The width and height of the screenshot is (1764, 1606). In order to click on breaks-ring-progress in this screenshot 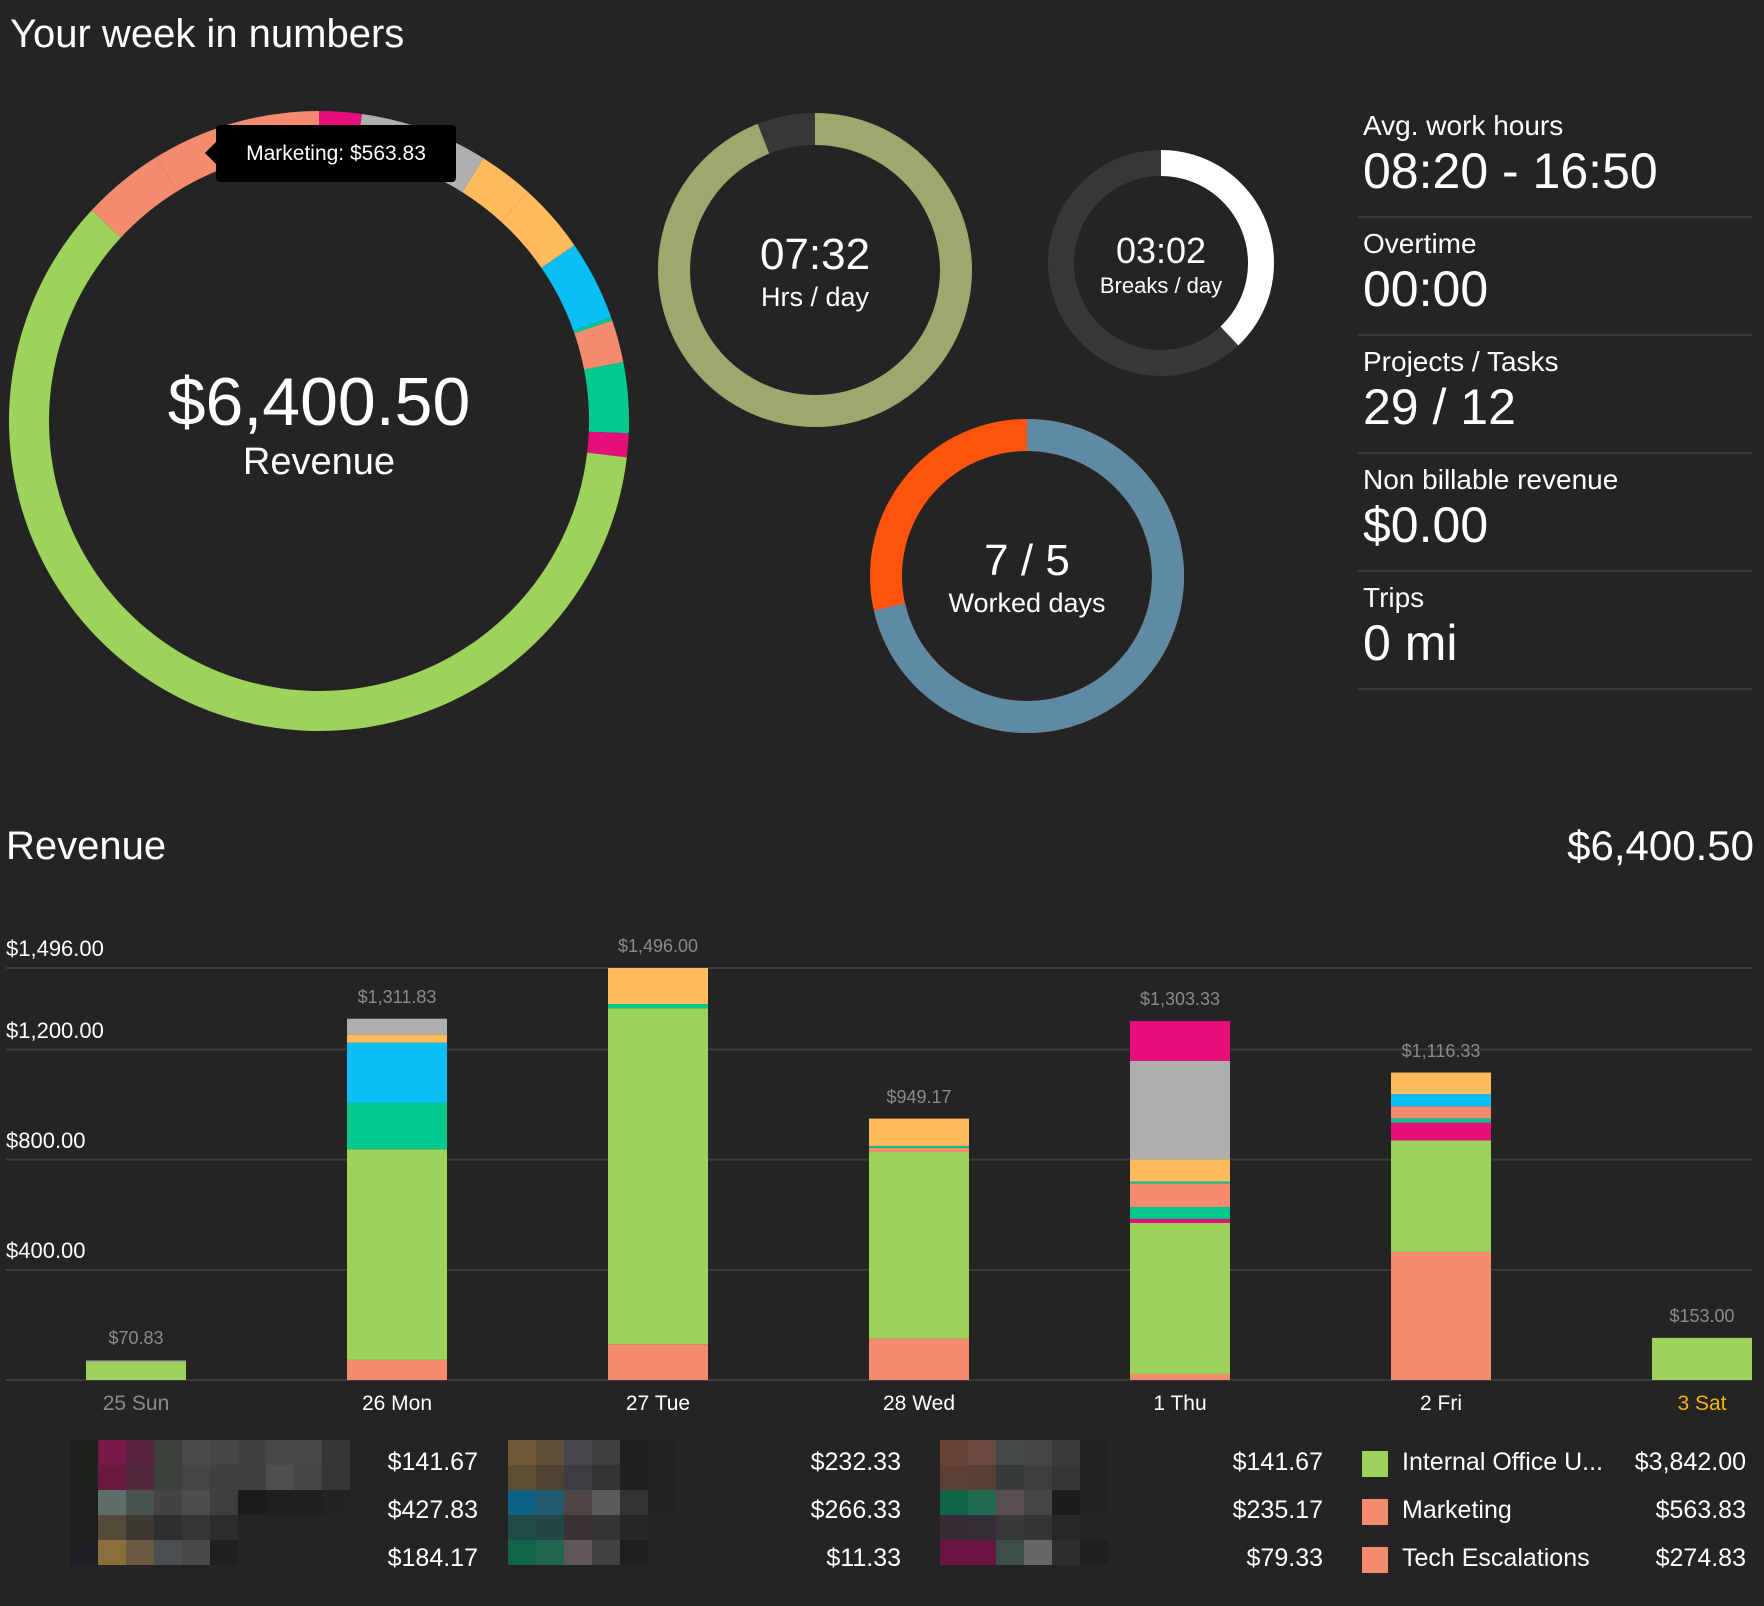, I will do `click(1161, 263)`.